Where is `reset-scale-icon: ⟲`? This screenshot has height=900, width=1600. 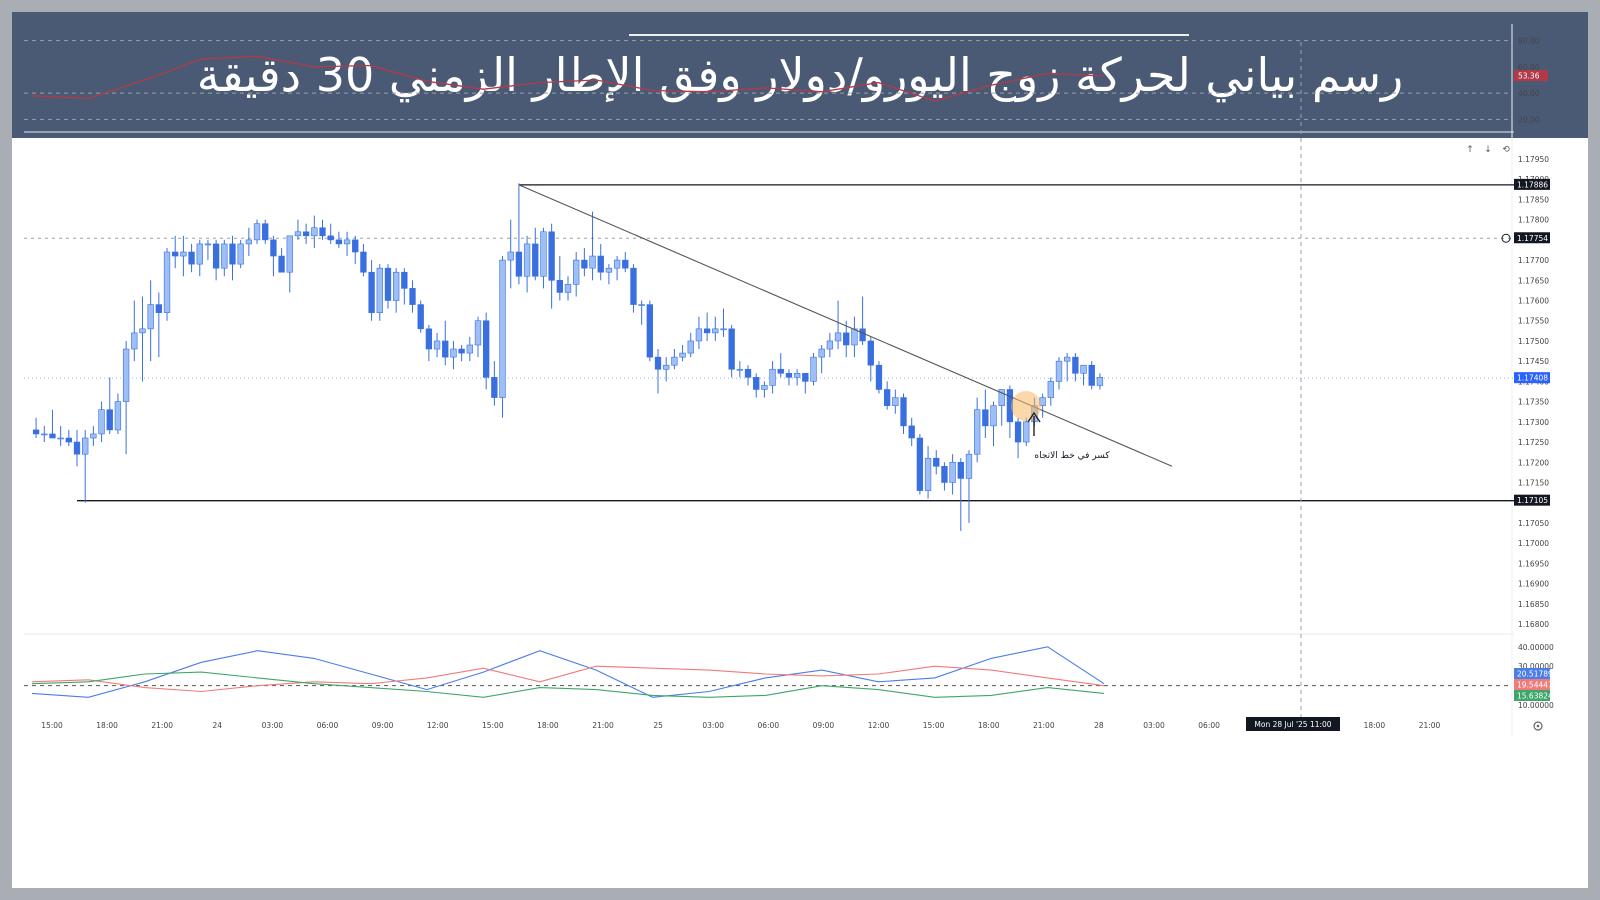 reset-scale-icon: ⟲ is located at coordinates (1506, 150).